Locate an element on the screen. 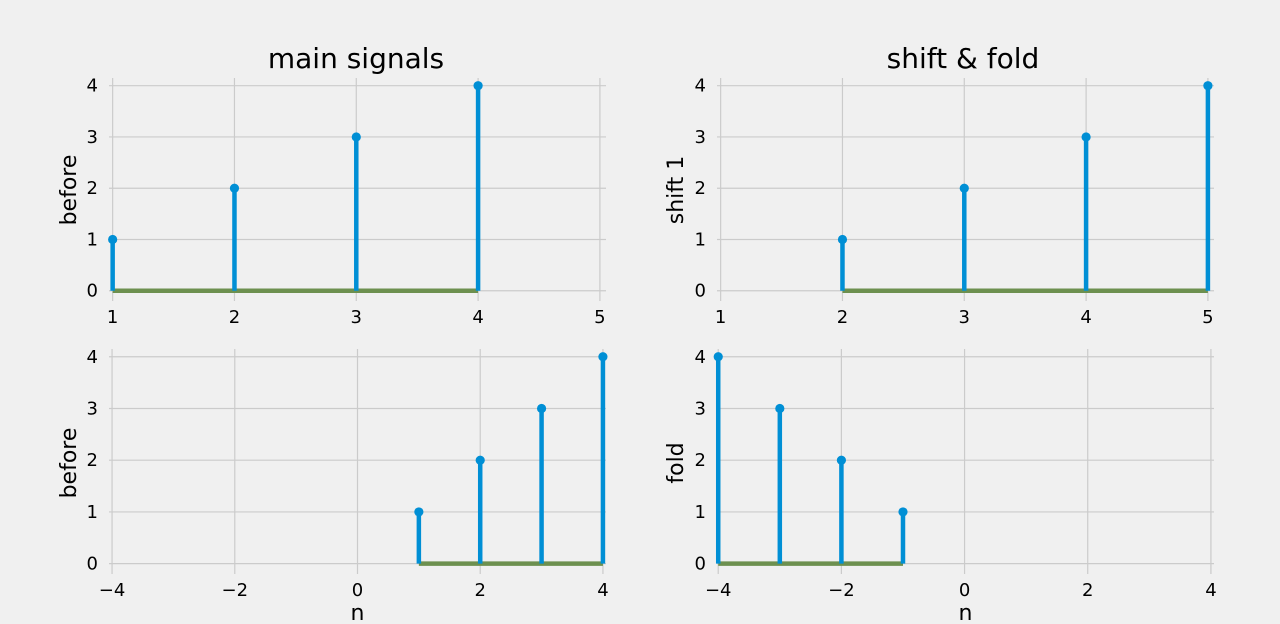 This screenshot has width=1280, height=624. subplot-title: main signals is located at coordinates (356, 58).